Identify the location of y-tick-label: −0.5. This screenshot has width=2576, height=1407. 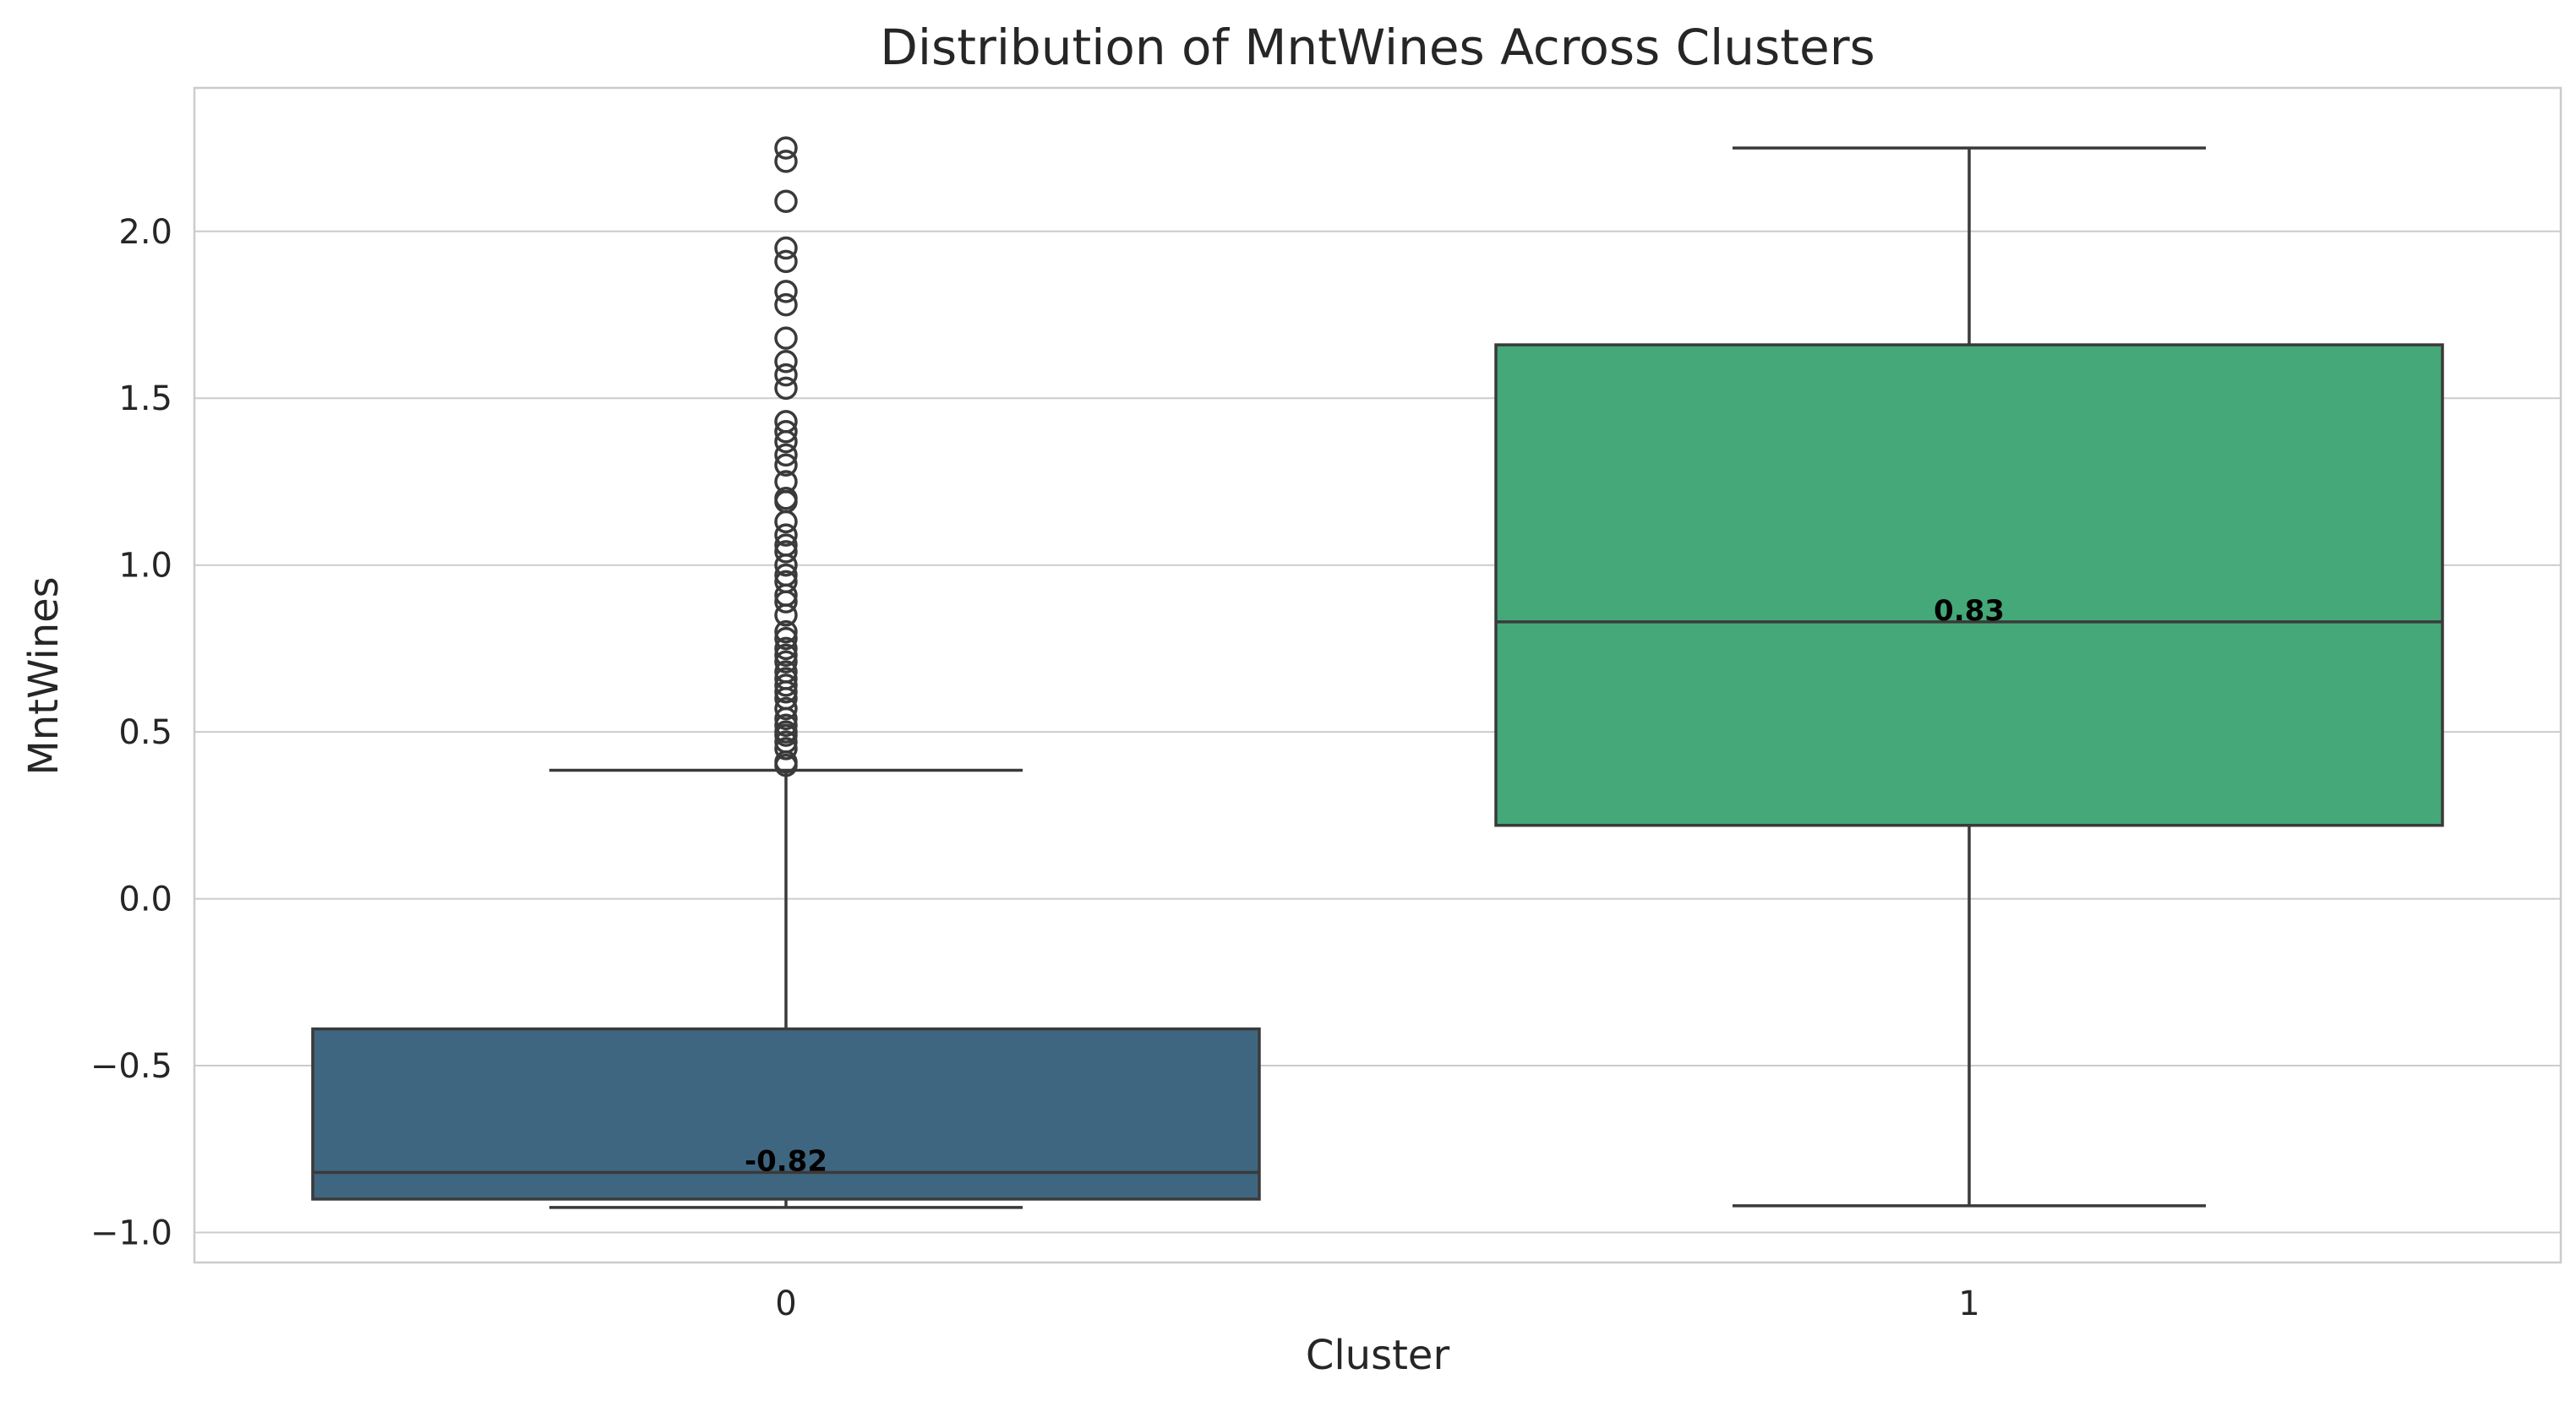
(131, 1066).